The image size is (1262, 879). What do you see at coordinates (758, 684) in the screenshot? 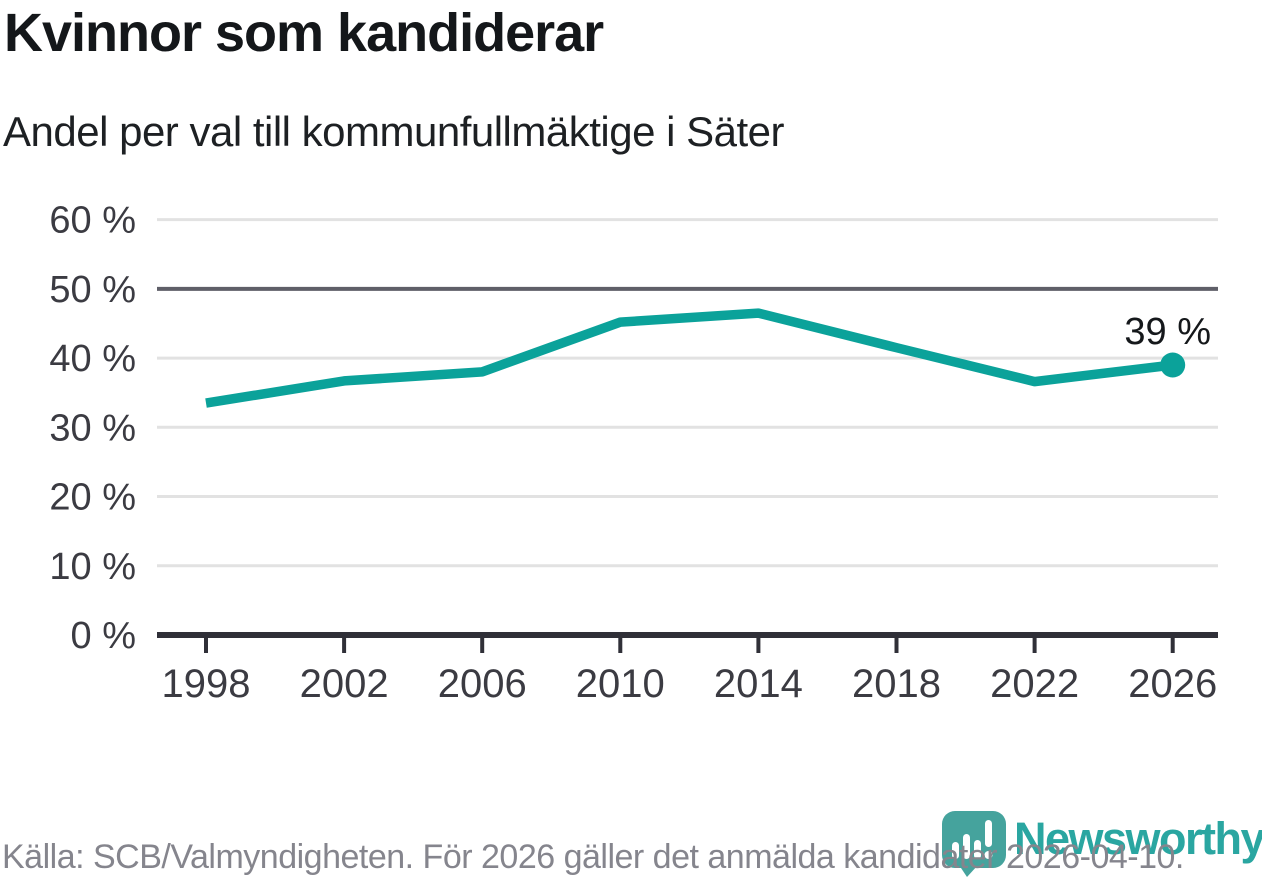
I see `x-tick-label: 2014` at bounding box center [758, 684].